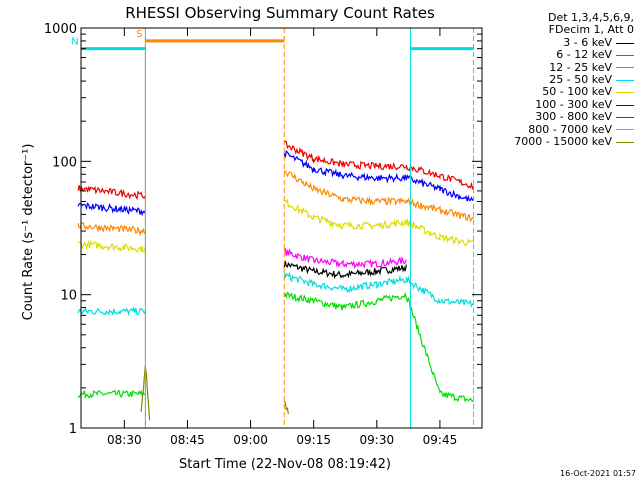 The height and width of the screenshot is (480, 640). Describe the element at coordinates (573, 117) in the screenshot. I see `legend-label: 300 - 800 keV` at that location.